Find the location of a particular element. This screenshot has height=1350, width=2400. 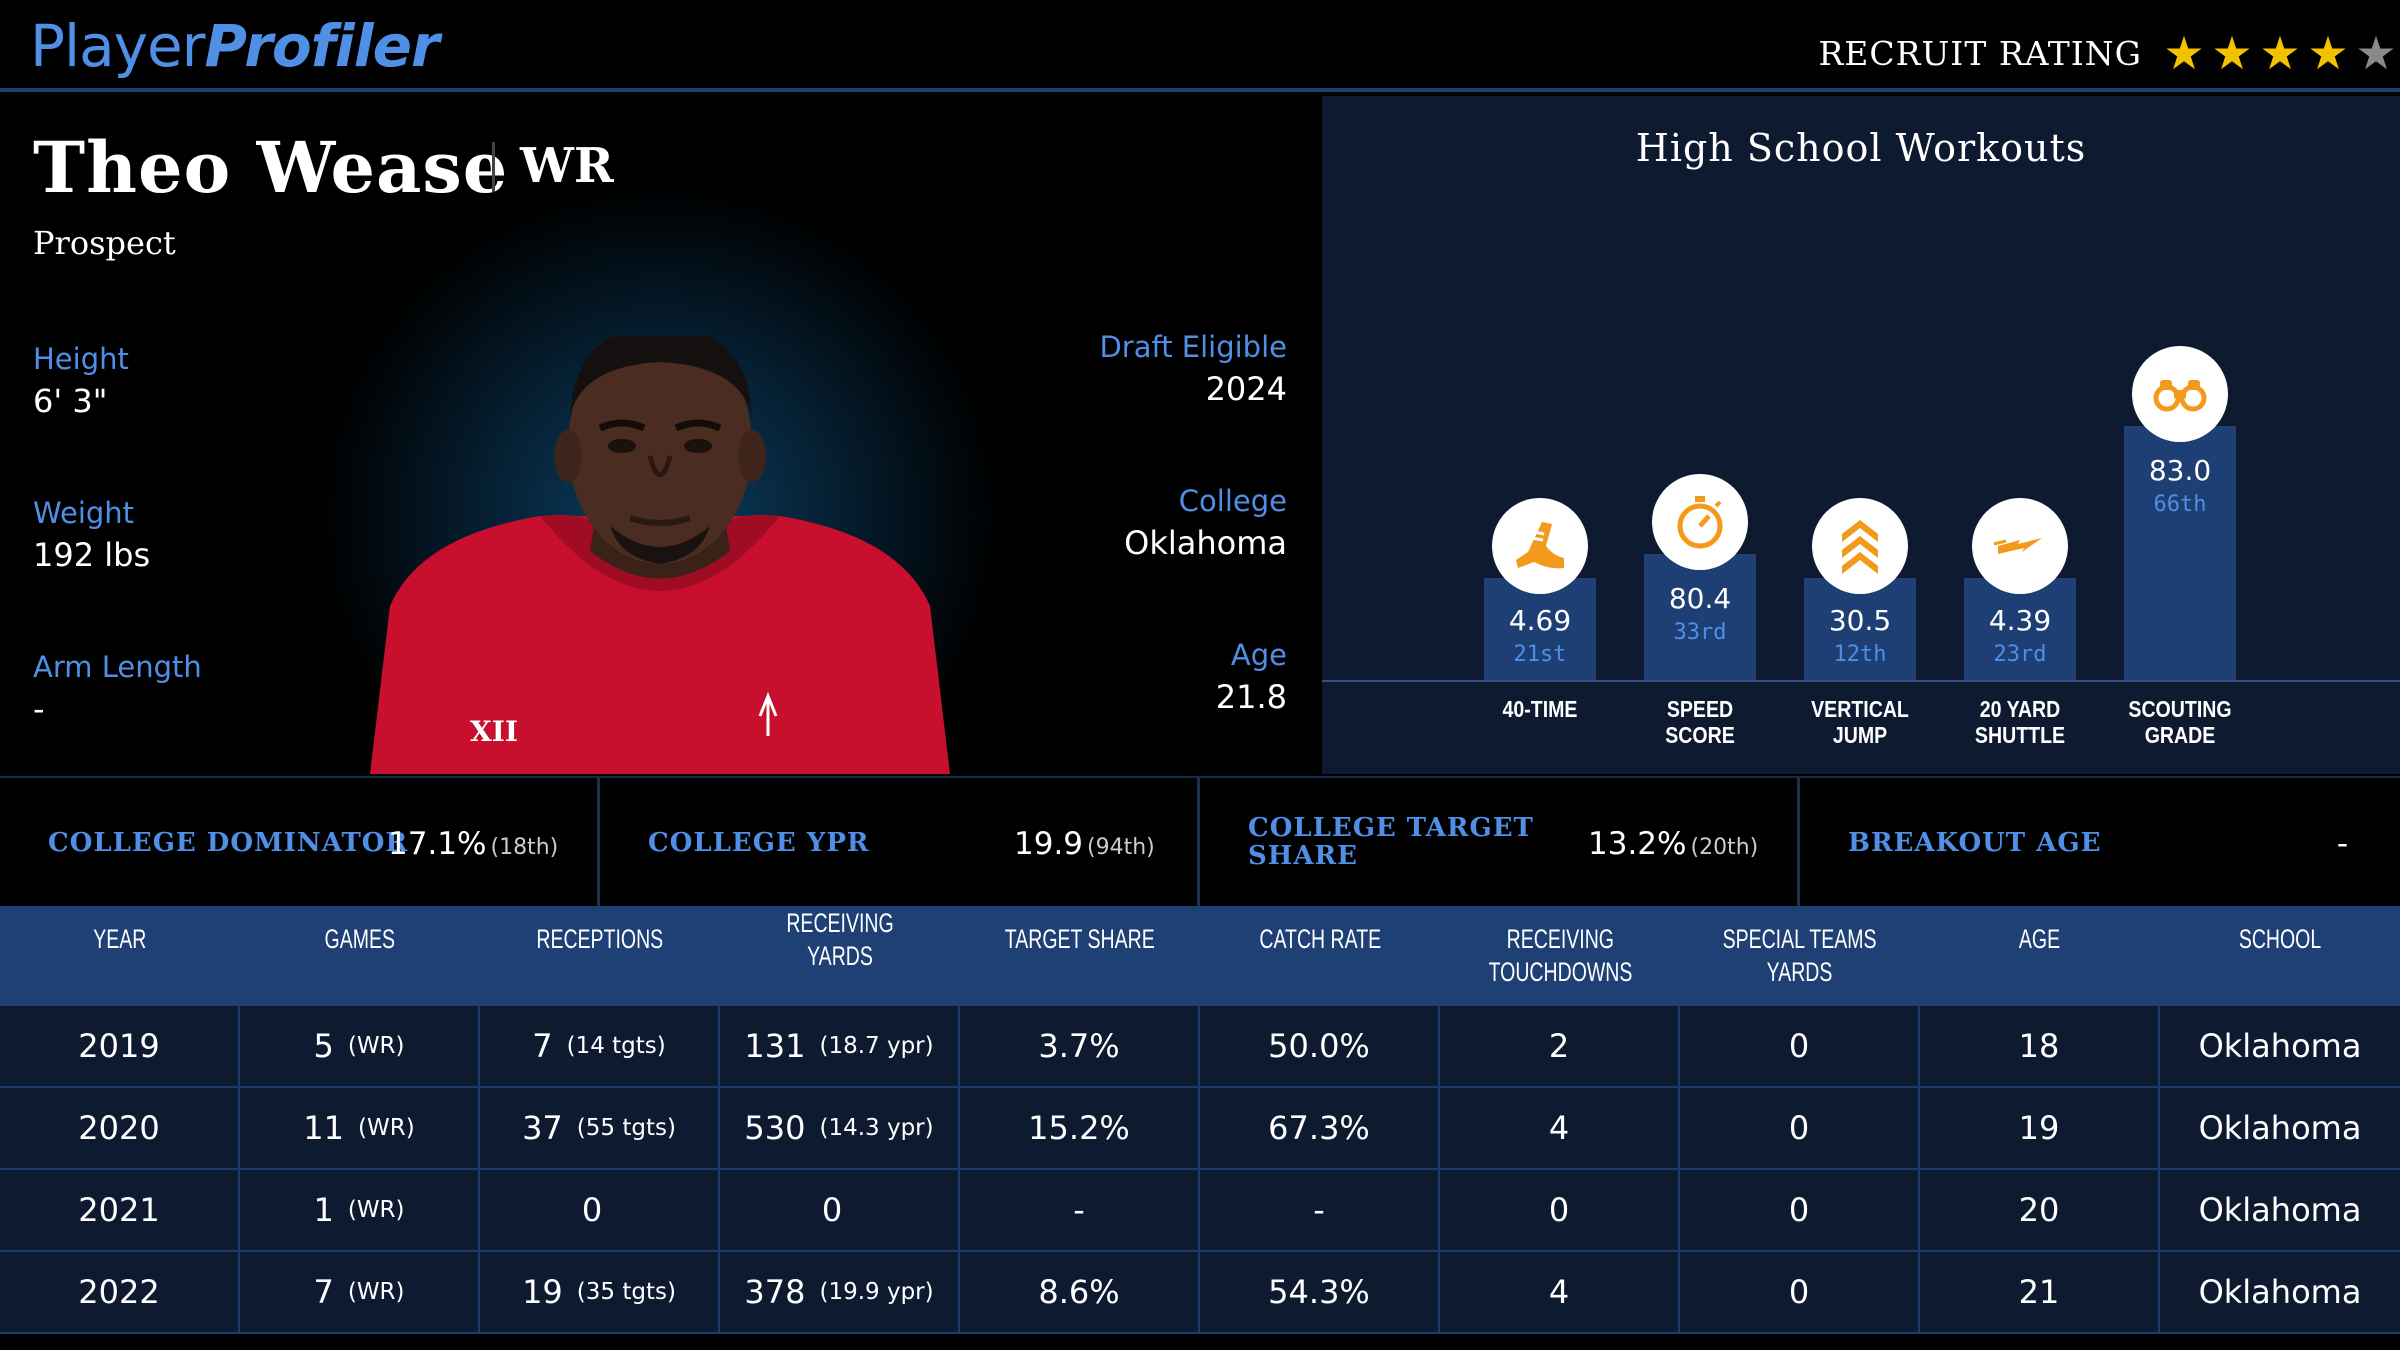

workout-label: 20 YARD SHUTTLE is located at coordinates (2020, 722).